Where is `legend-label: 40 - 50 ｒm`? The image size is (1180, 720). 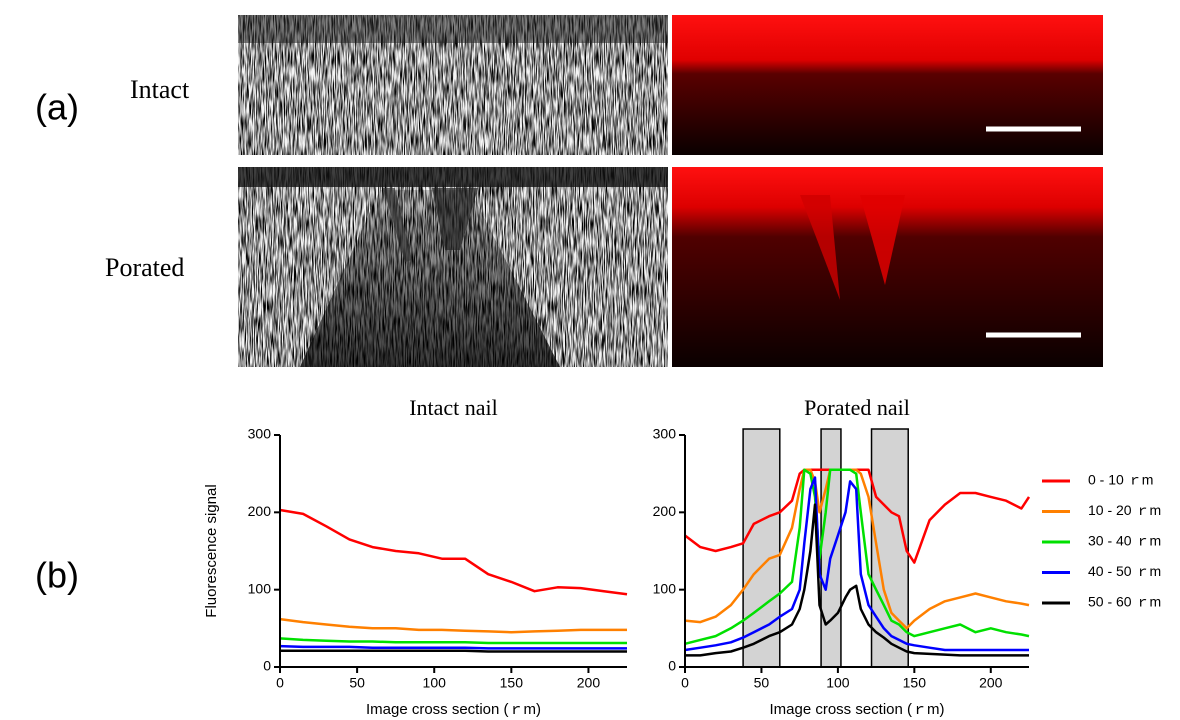 legend-label: 40 - 50 ｒm is located at coordinates (1124, 571).